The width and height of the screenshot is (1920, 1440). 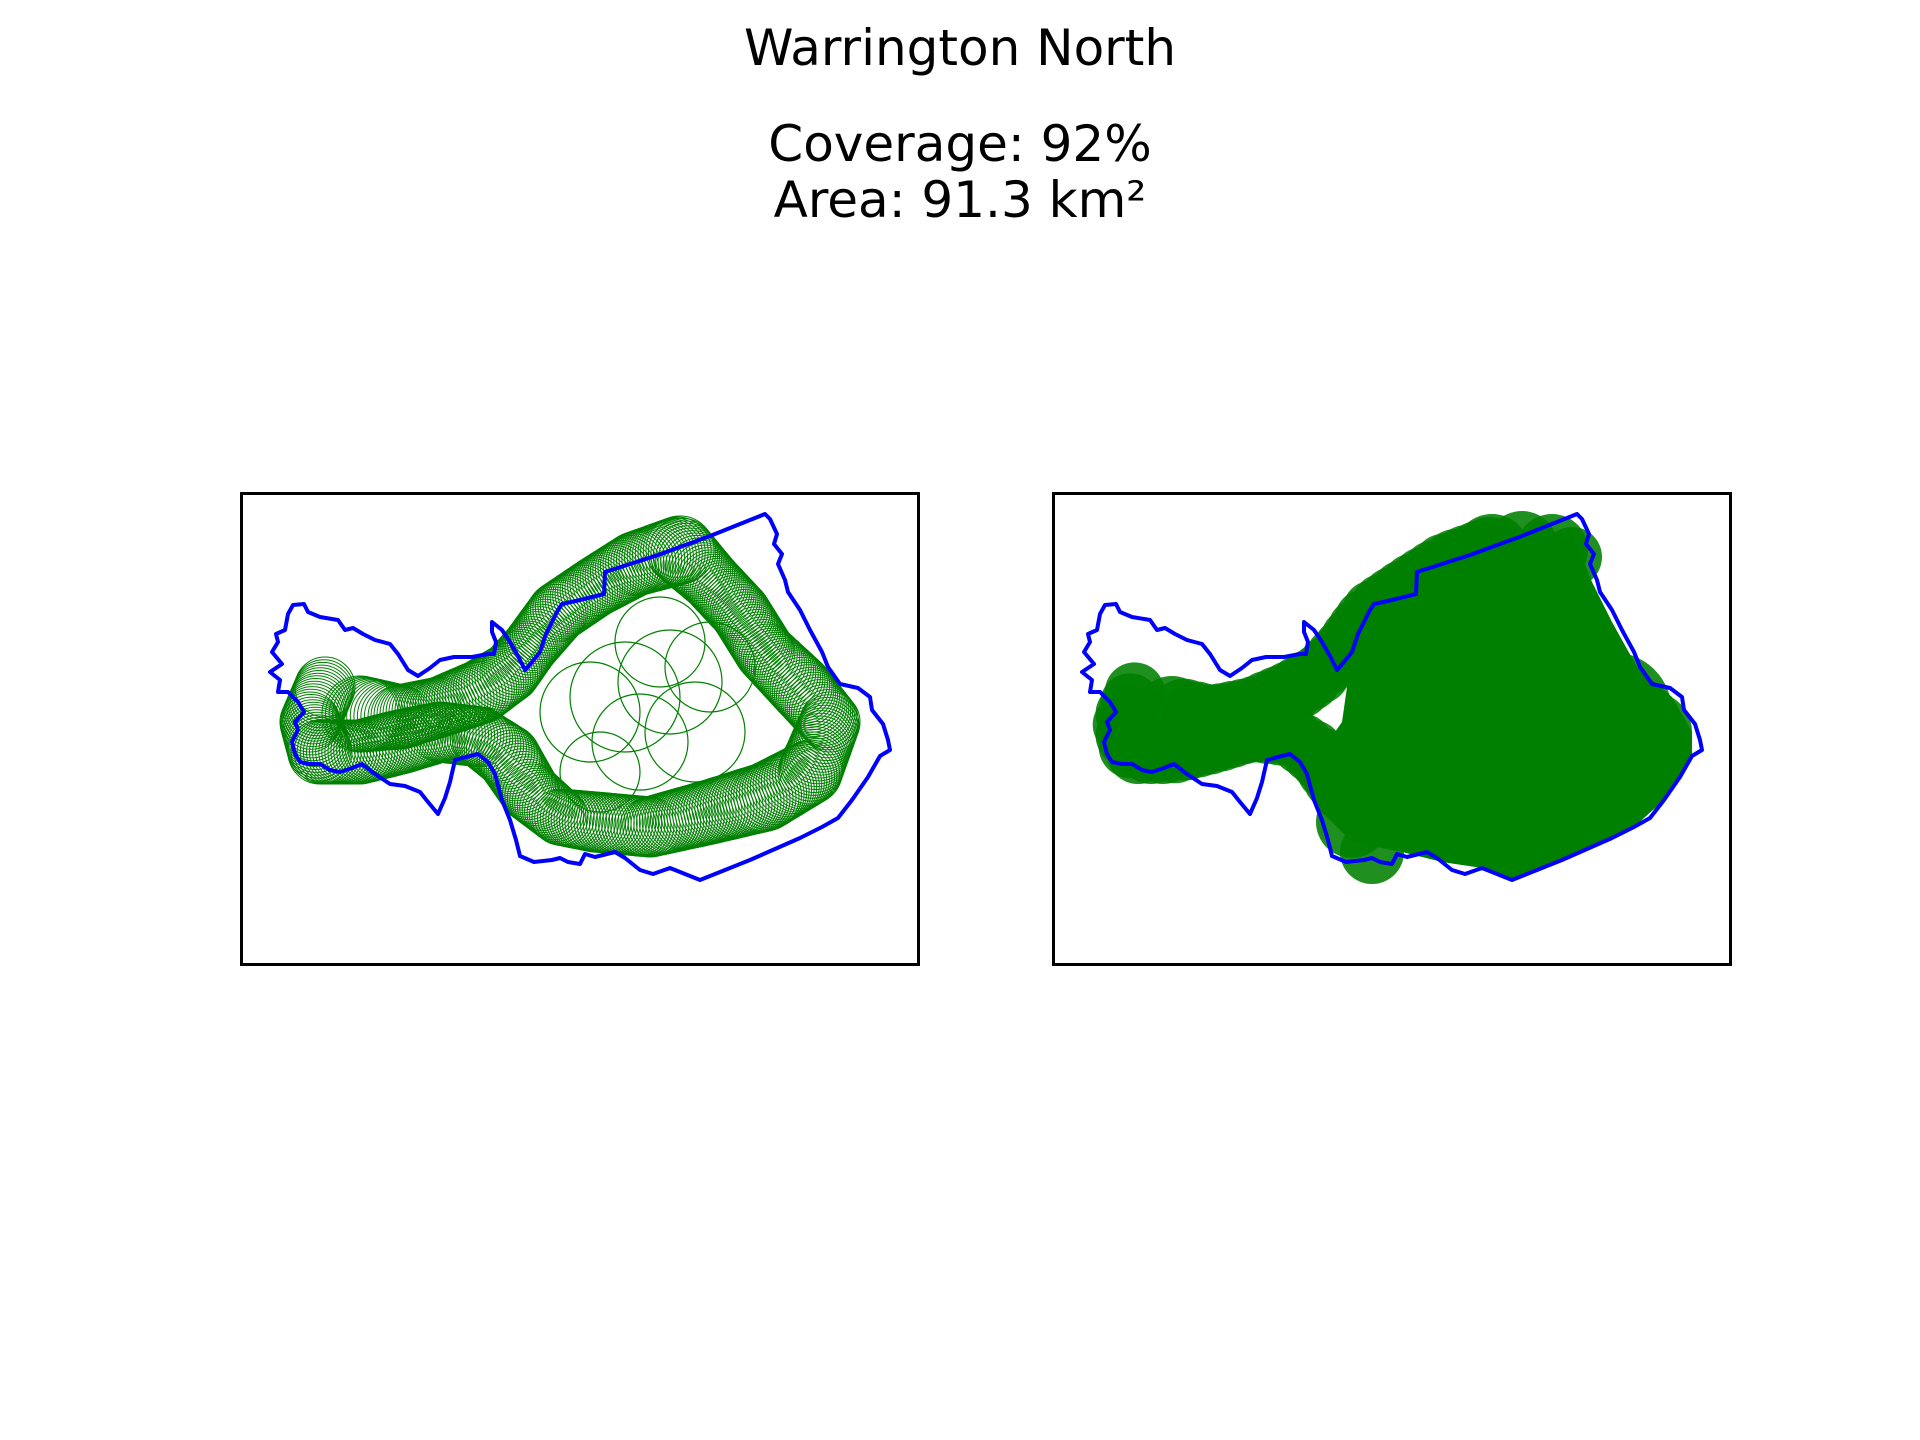 I want to click on map-panel-filled-coverage, so click(x=1392, y=729).